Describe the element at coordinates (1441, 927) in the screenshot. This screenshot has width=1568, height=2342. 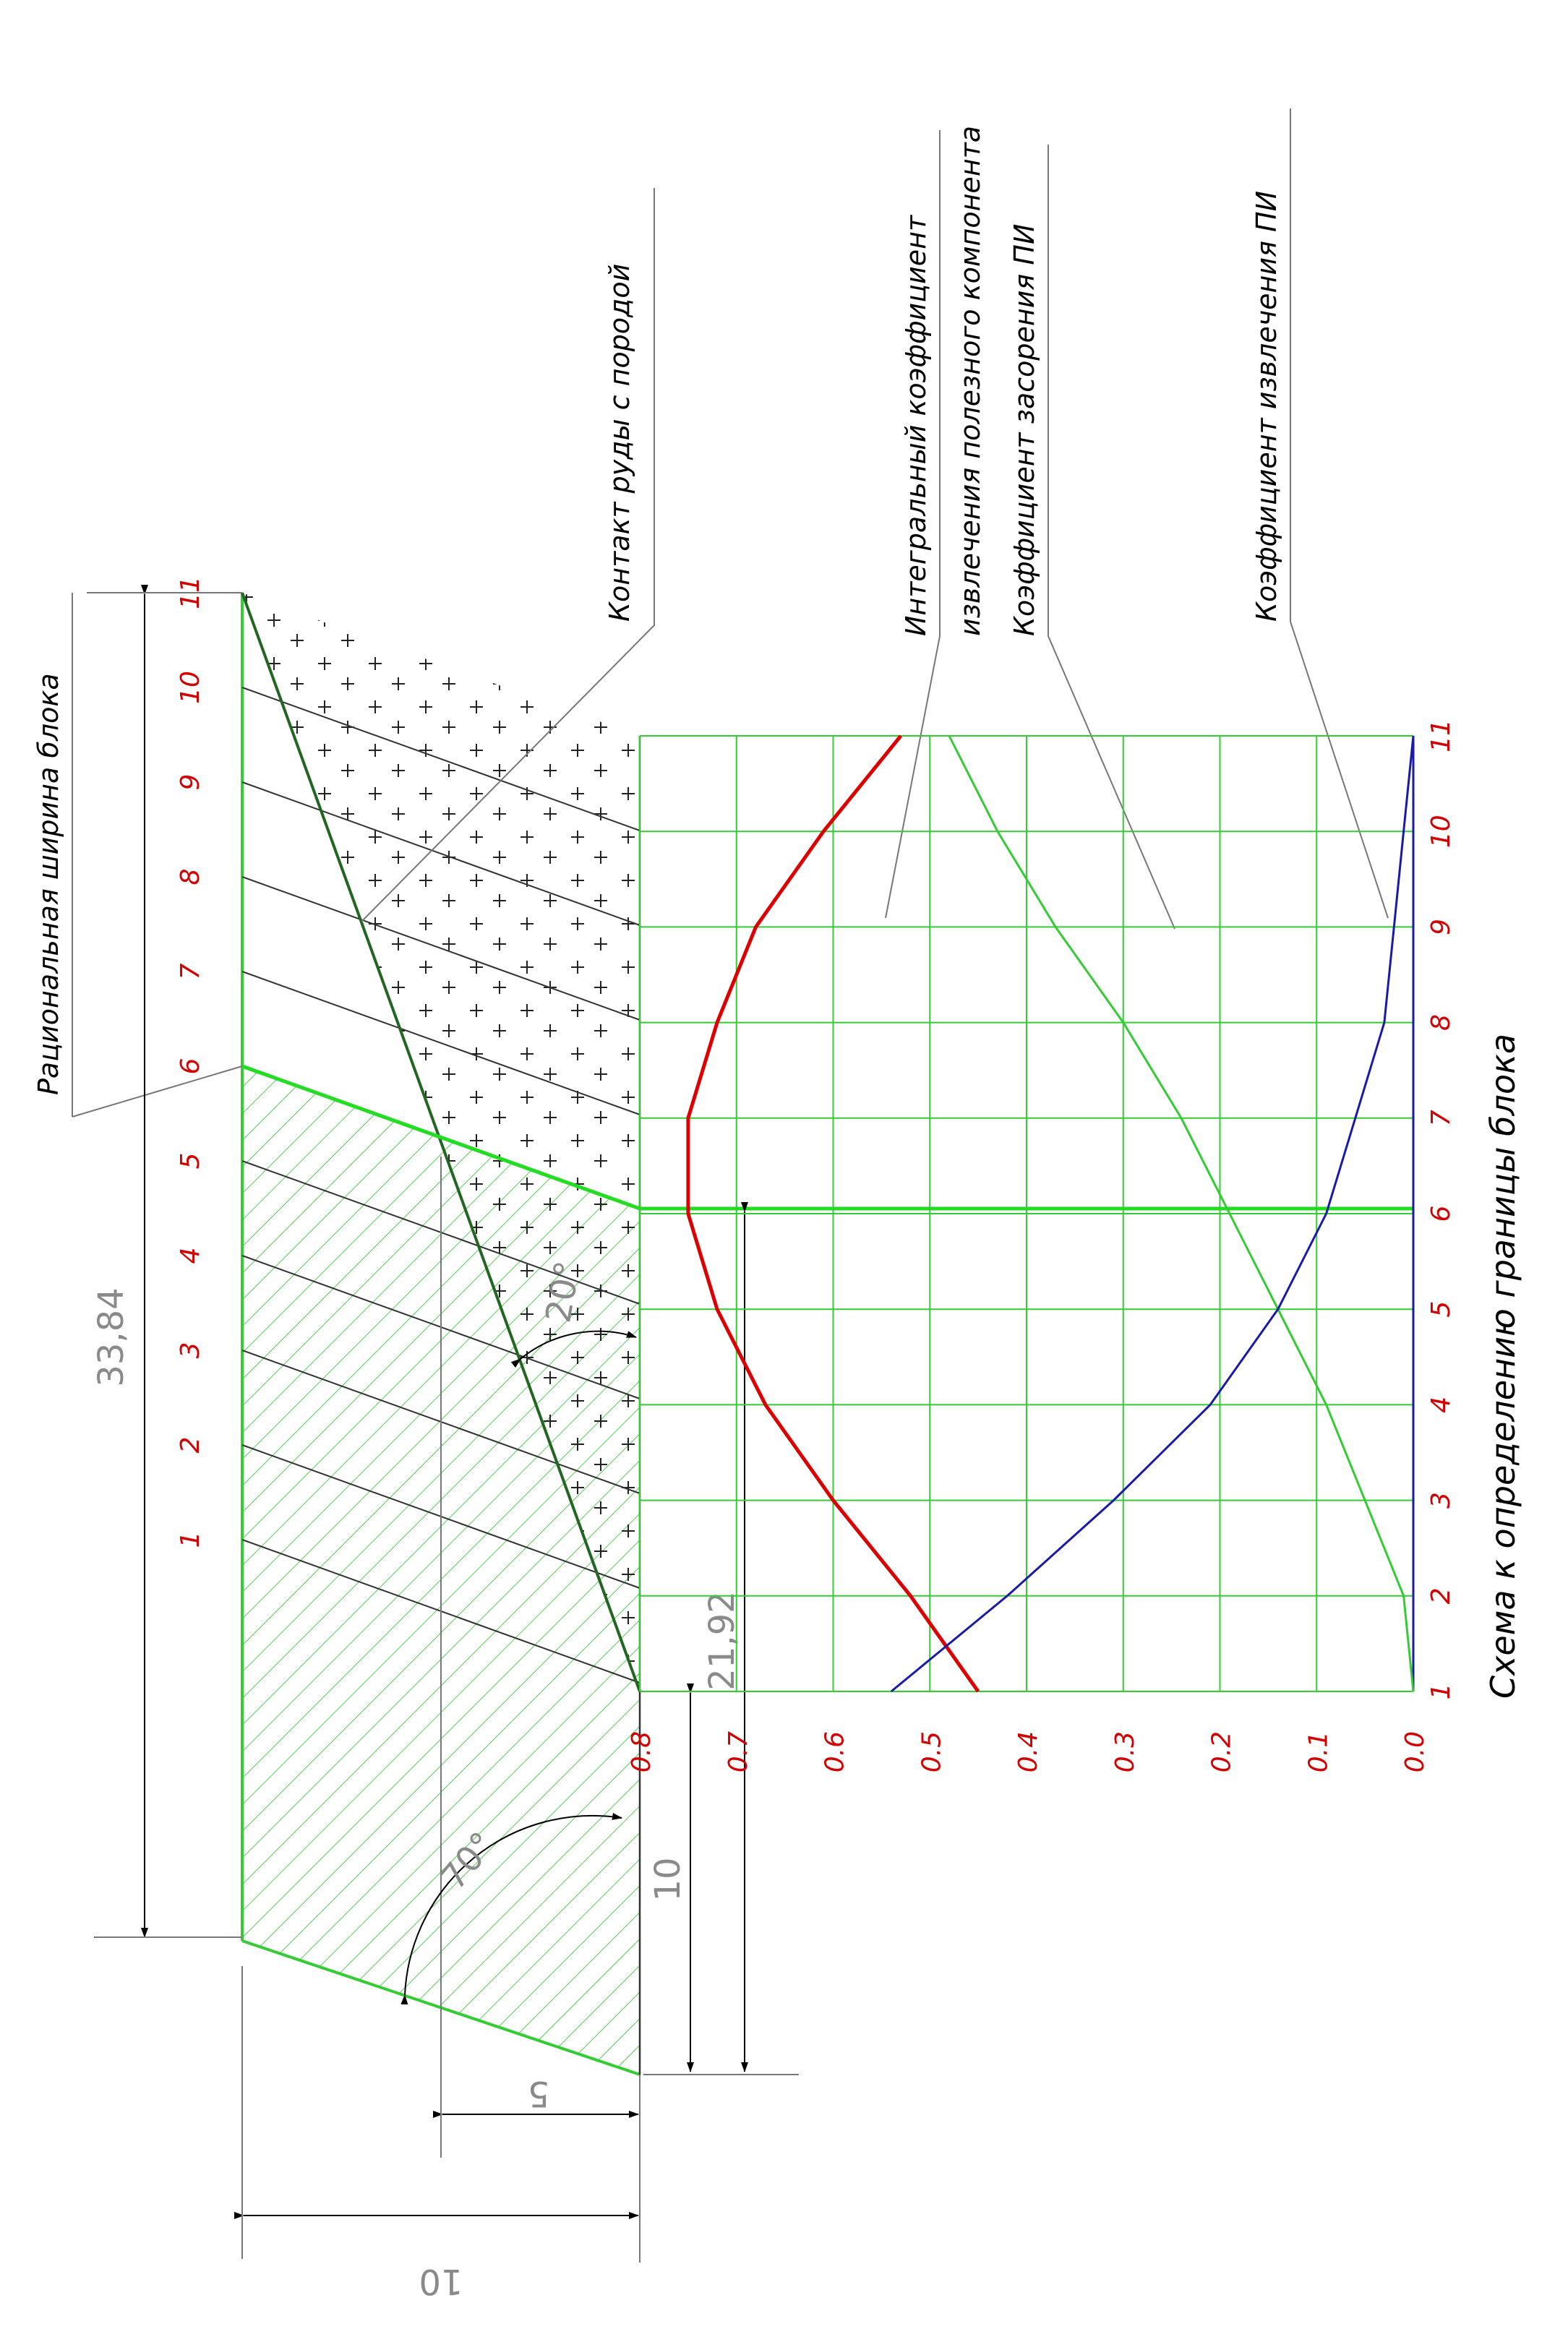
I see `index-tick-label: 9` at that location.